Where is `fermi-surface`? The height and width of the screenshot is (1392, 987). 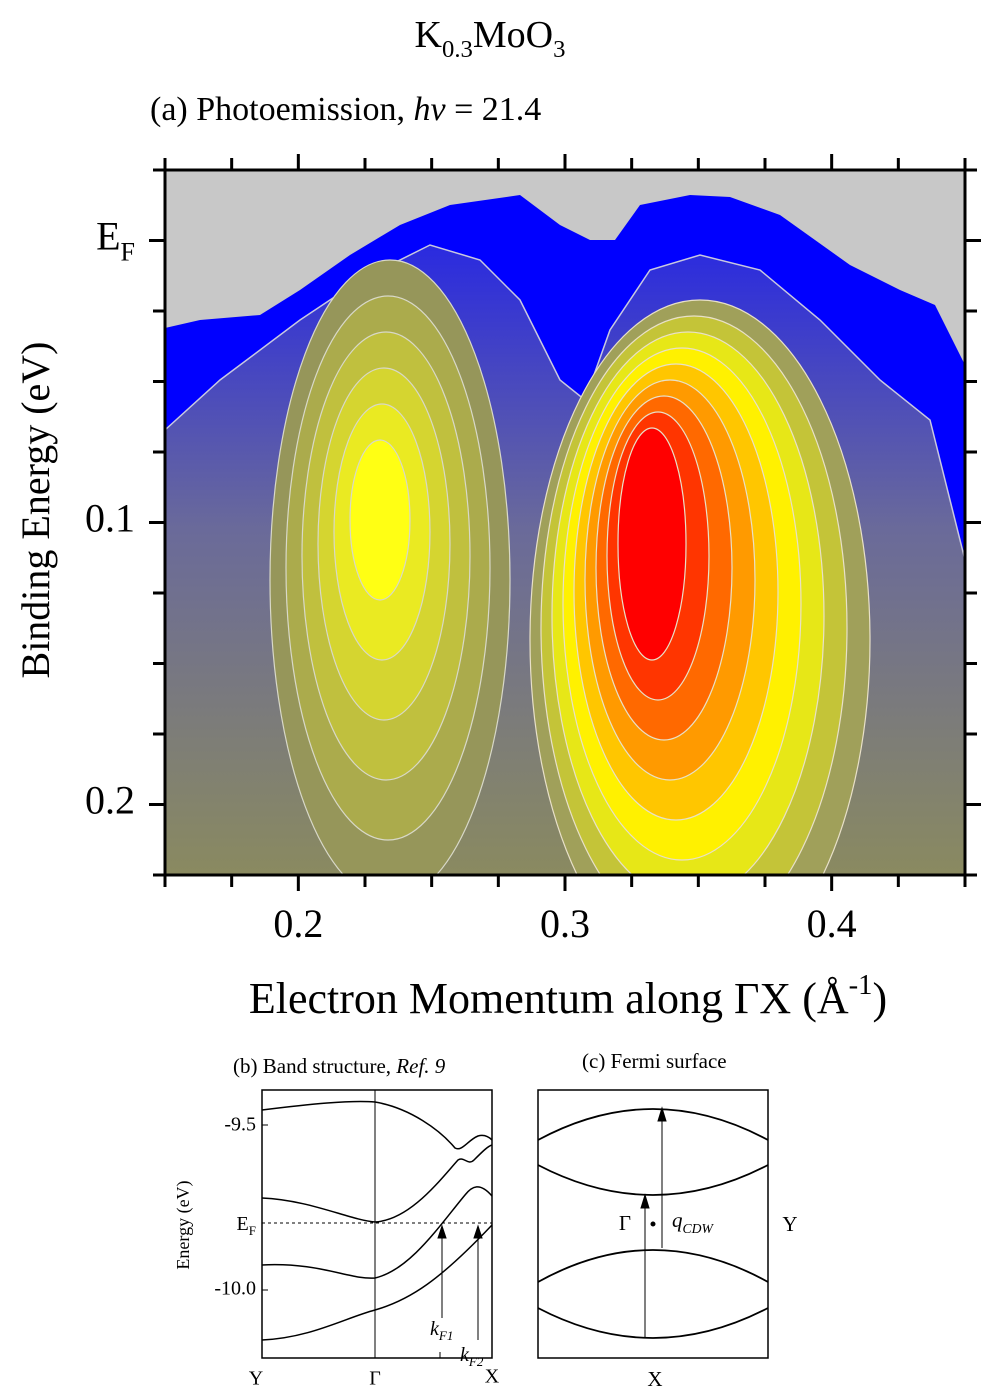
fermi-surface is located at coordinates (653, 1223).